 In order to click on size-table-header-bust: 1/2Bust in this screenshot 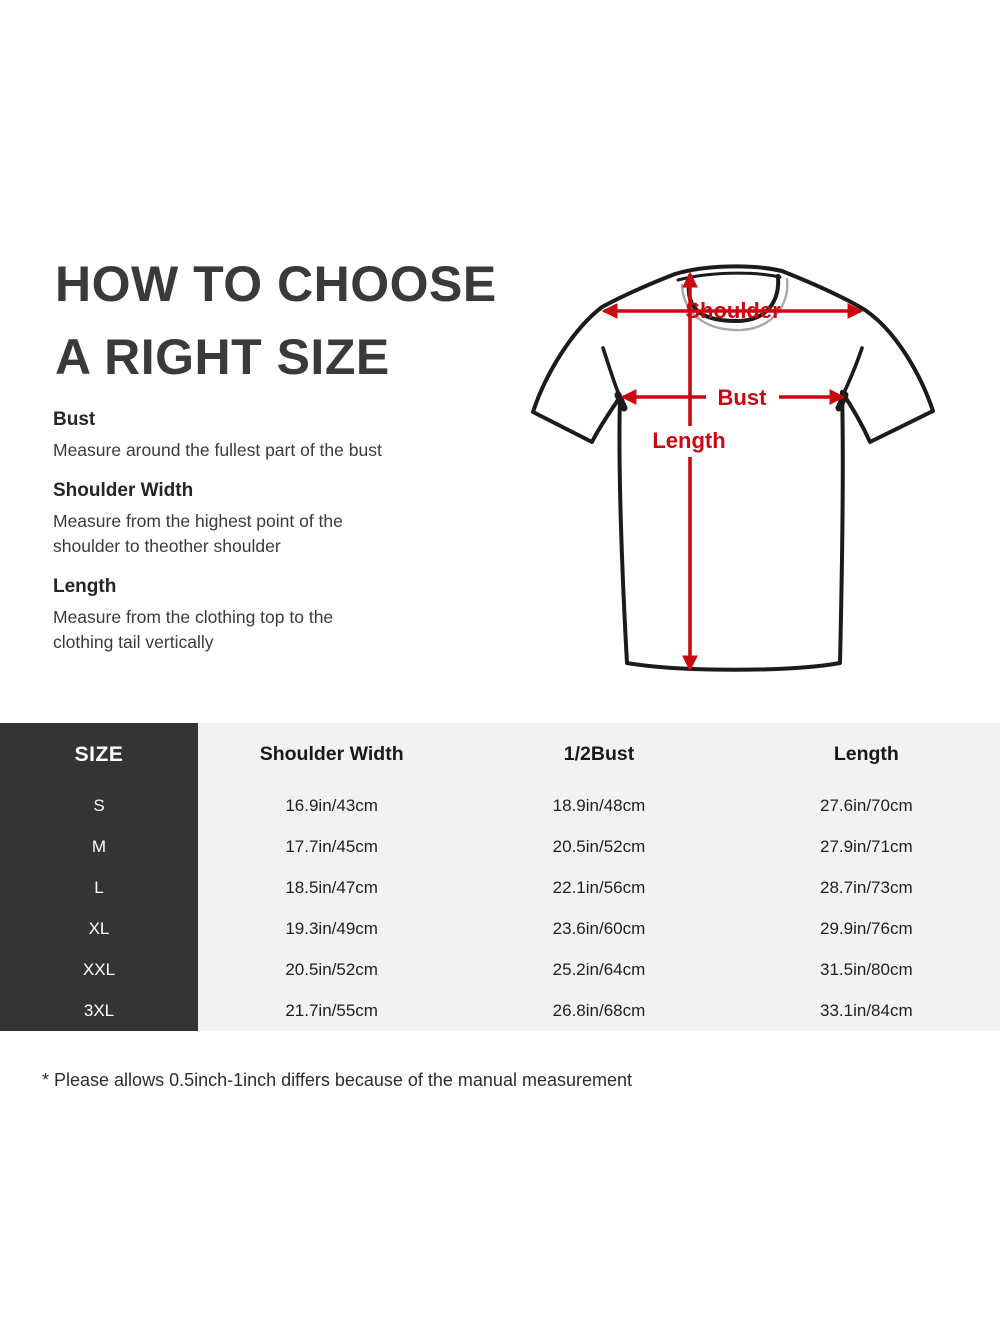, I will do `click(599, 754)`.